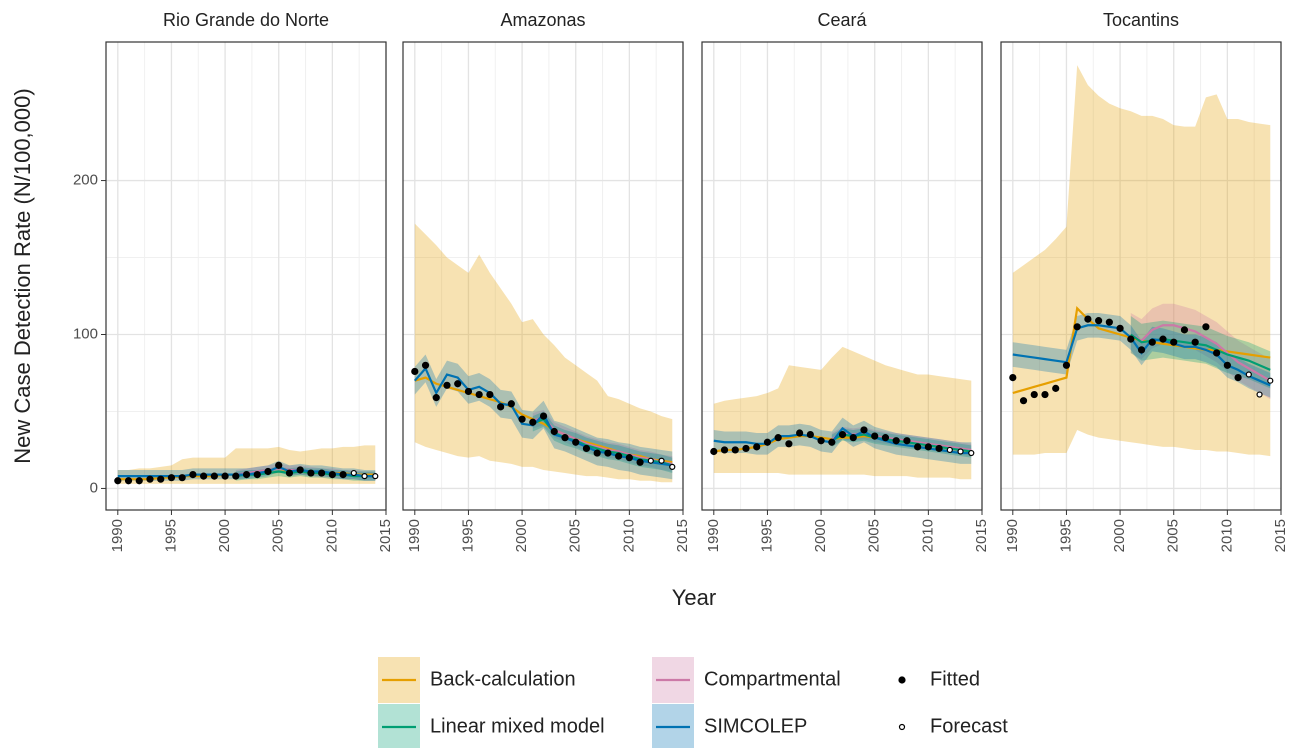  Describe the element at coordinates (85, 333) in the screenshot. I see `y-tick-label: 100` at that location.